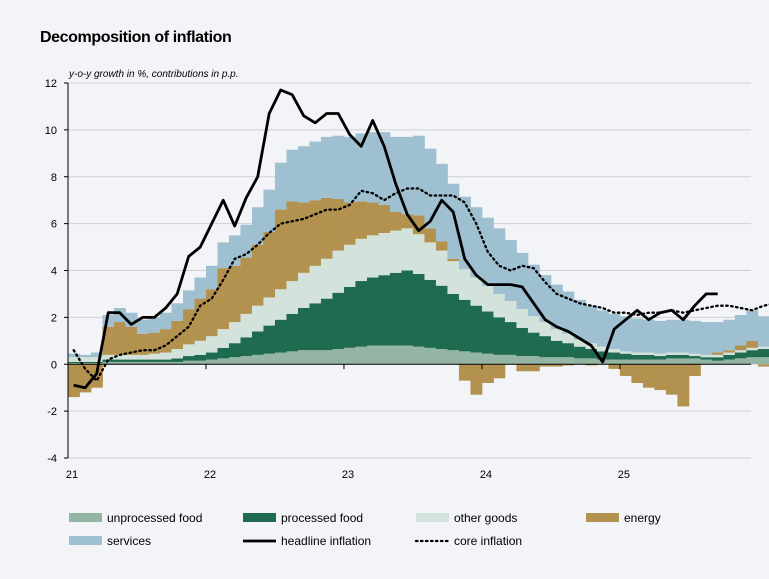 This screenshot has width=769, height=579. I want to click on legend-label-processed-food: processed food, so click(322, 518).